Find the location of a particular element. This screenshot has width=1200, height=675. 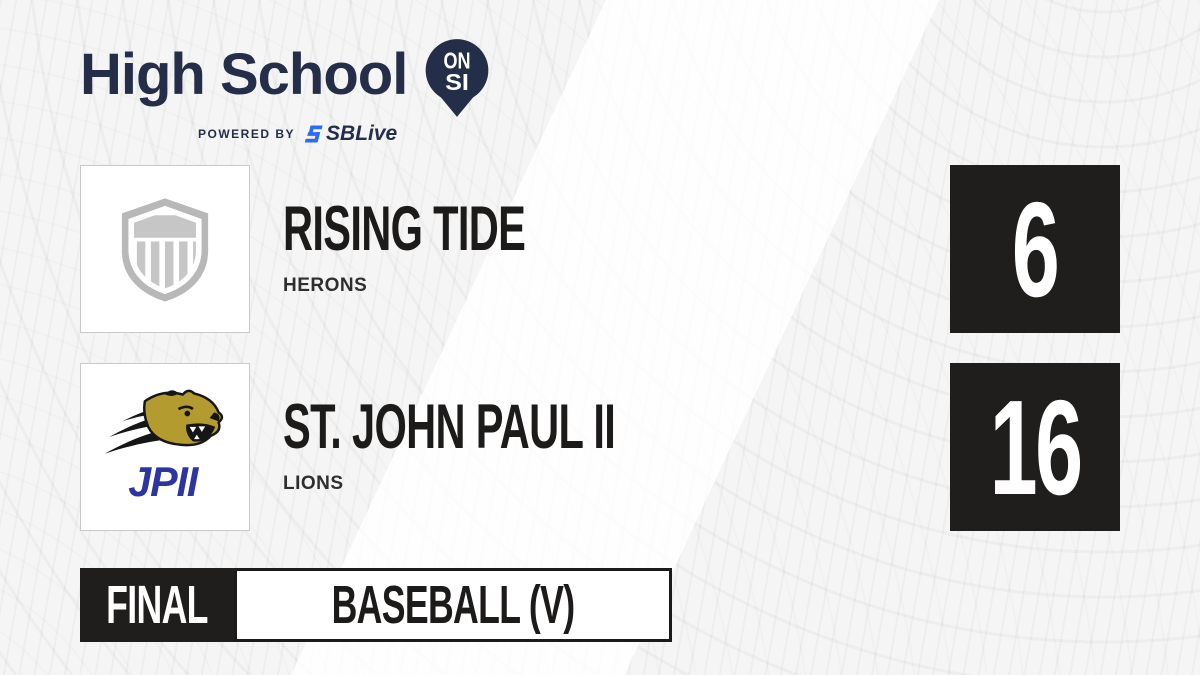

pin-line2: SI is located at coordinates (457, 82).